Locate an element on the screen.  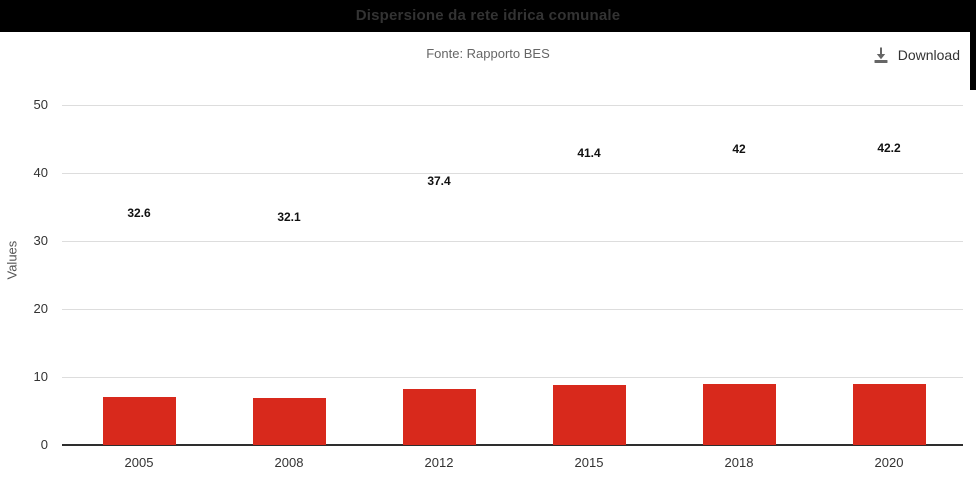
y-tick-label: 30 is located at coordinates (40, 240).